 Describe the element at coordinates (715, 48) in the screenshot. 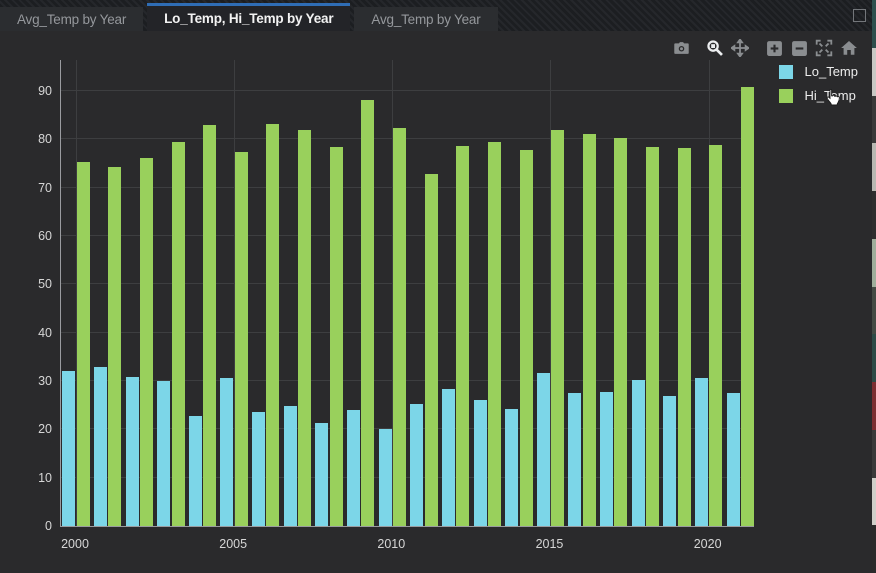

I see `zoom-icon` at that location.